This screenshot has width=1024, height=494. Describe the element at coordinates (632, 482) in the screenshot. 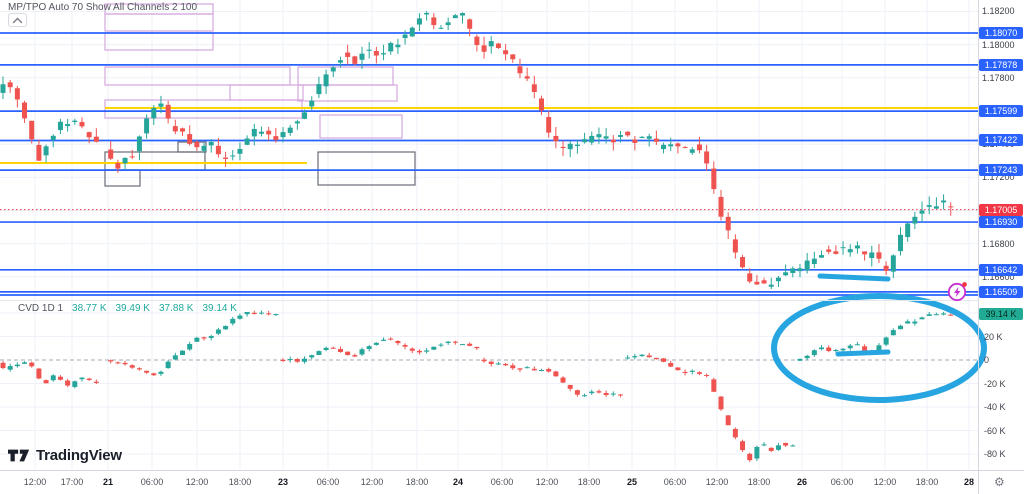

I see `time-axis-date-label: 25` at that location.